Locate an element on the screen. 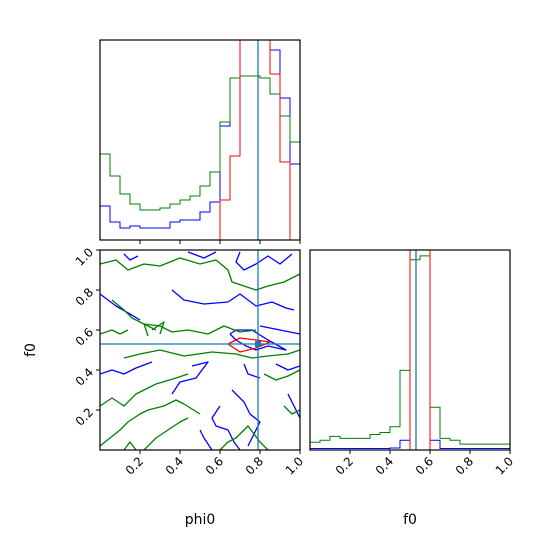 Image resolution: width=550 pixels, height=550 pixels. contour-frame is located at coordinates (200, 350).